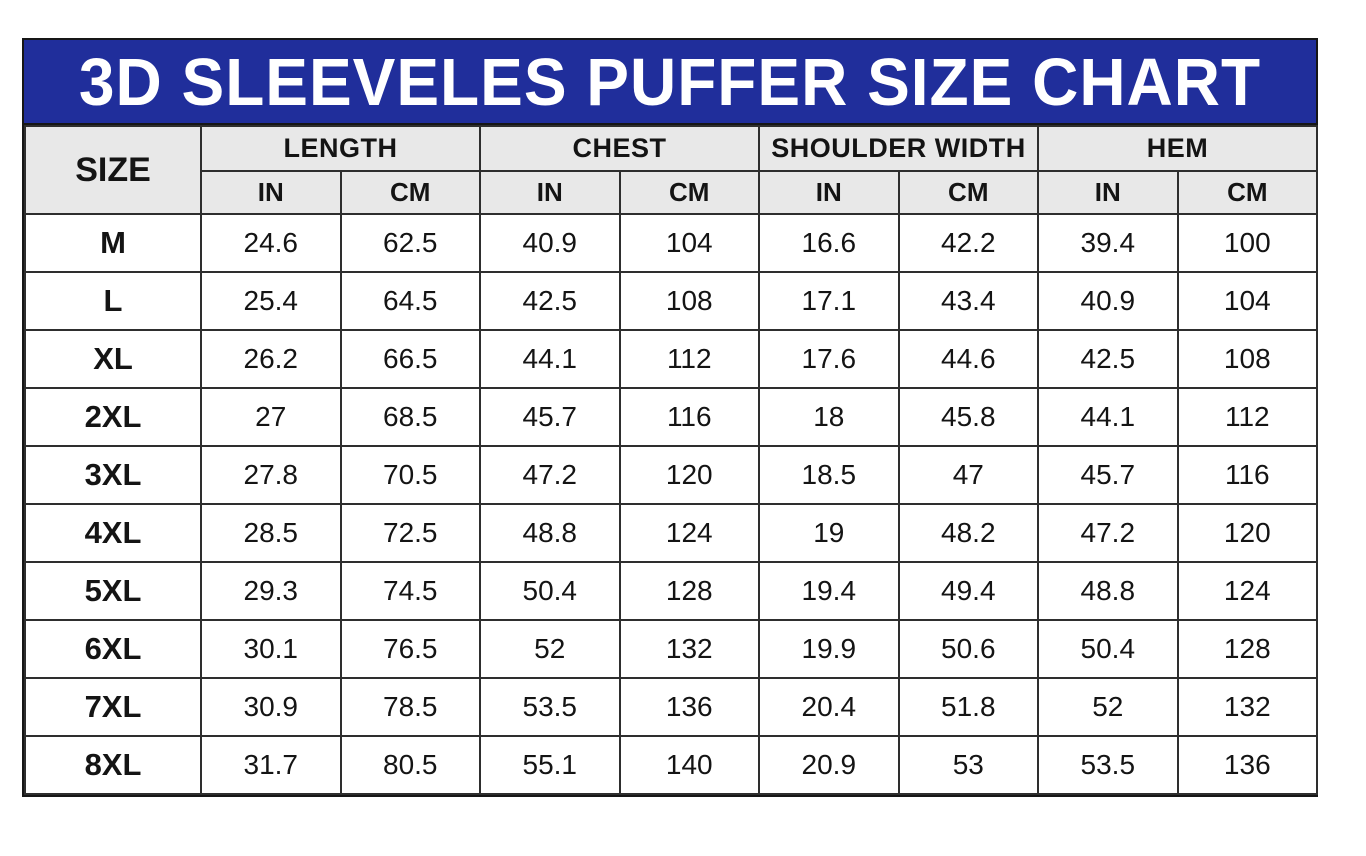 The height and width of the screenshot is (856, 1366). Describe the element at coordinates (1108, 243) in the screenshot. I see `measurement-cell: 39.4` at that location.